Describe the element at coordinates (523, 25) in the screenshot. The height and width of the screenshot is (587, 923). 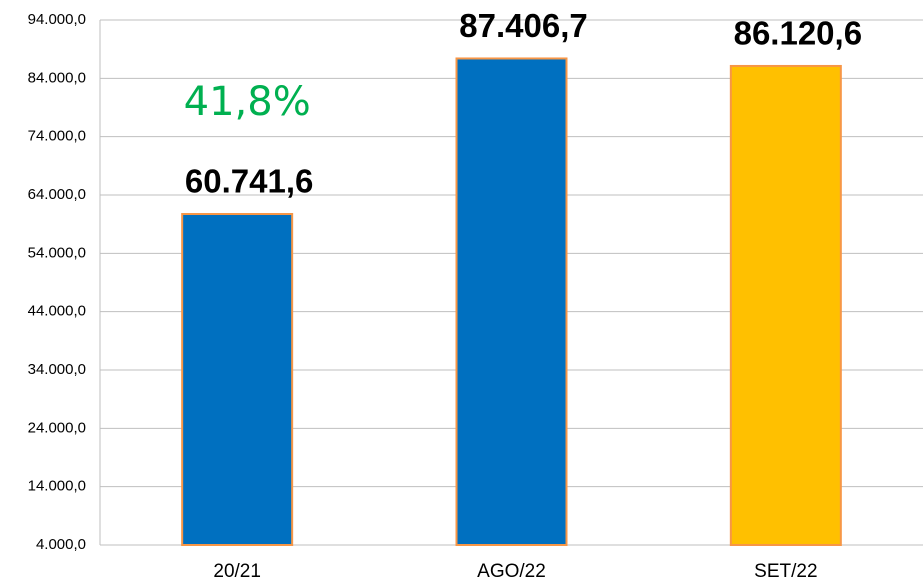
I see `data-label: 87.406,7` at that location.